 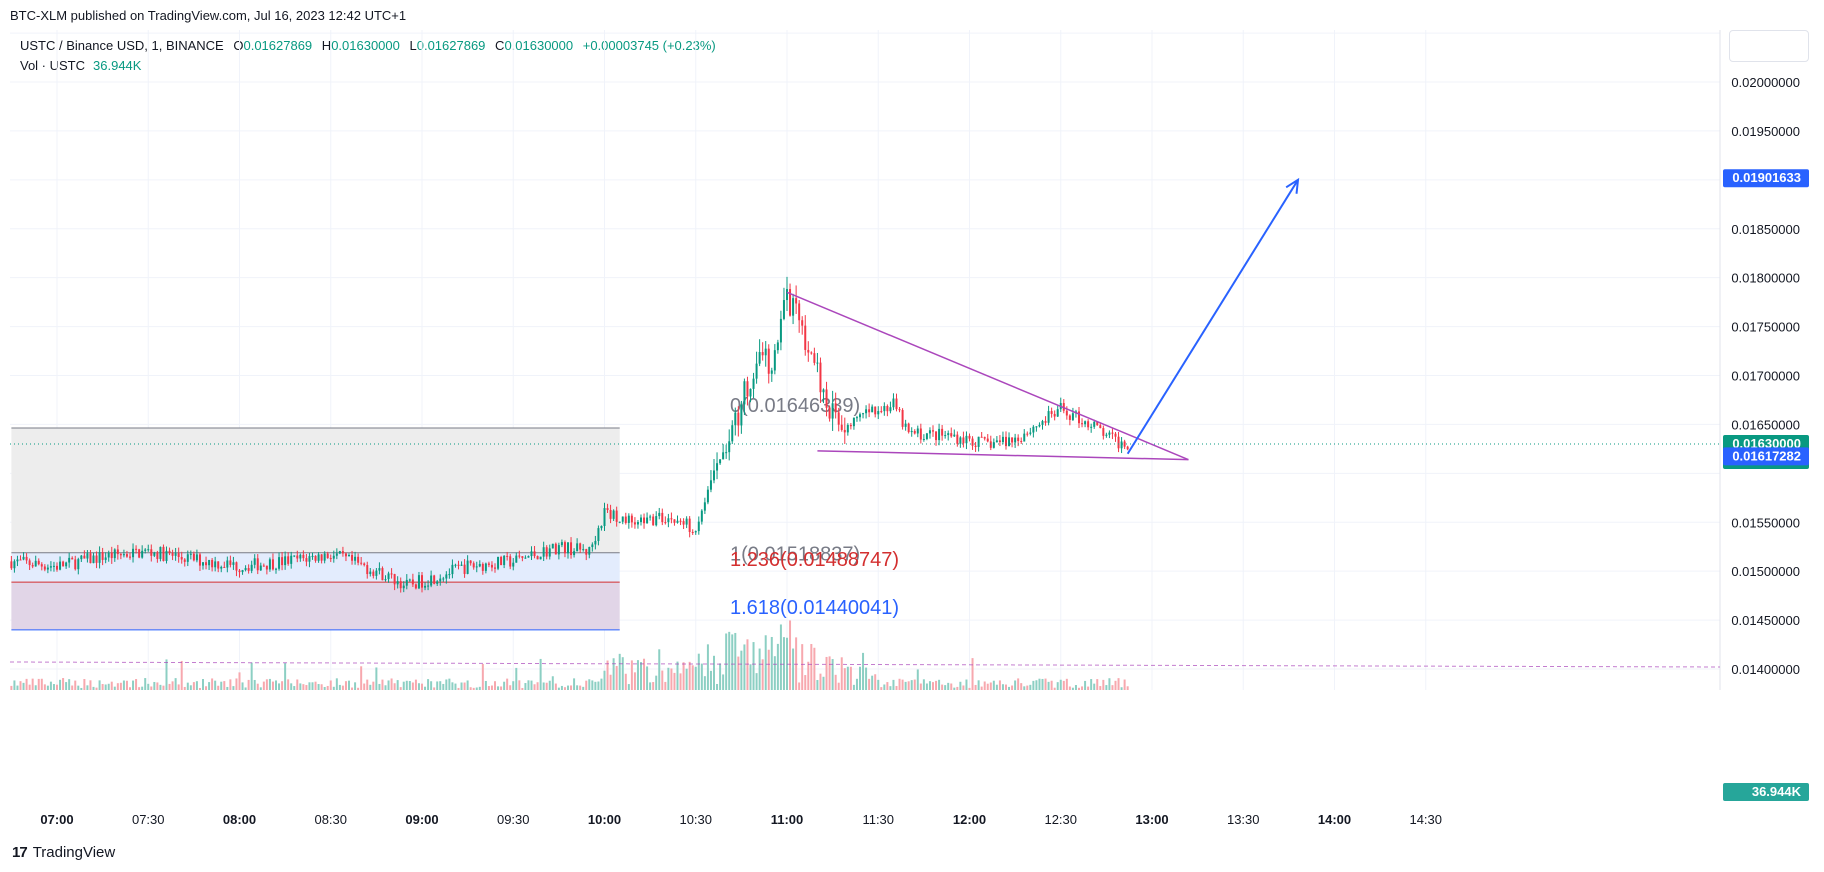 I want to click on scale-settings-box, so click(x=1769, y=46).